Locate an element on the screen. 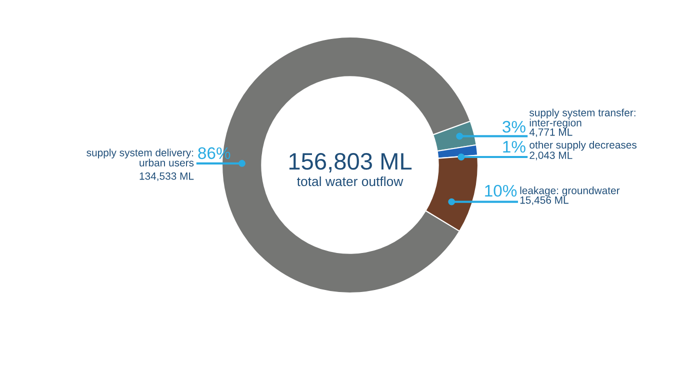 The width and height of the screenshot is (700, 368). data-label: 15,456 ML is located at coordinates (544, 201).